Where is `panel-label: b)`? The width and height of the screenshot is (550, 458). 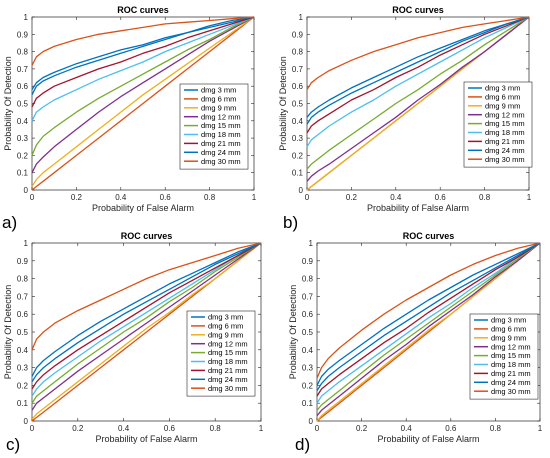 panel-label: b) is located at coordinates (290, 222).